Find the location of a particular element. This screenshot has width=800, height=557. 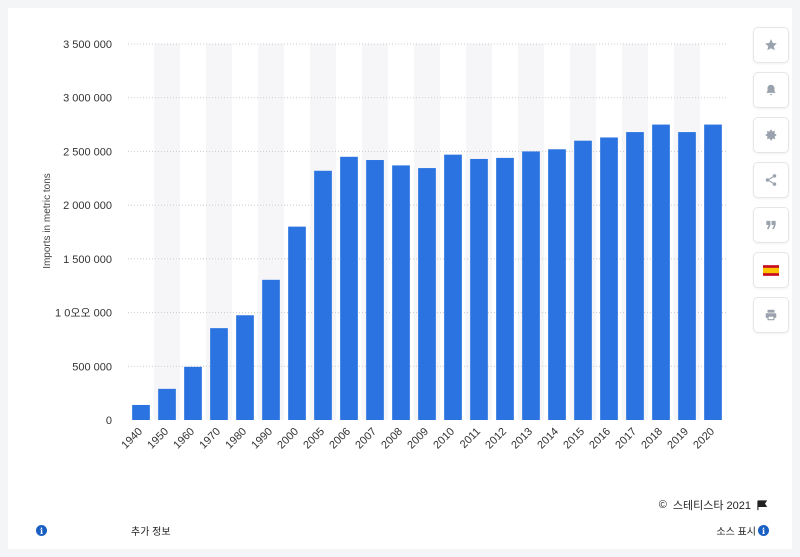

share-button is located at coordinates (771, 180).